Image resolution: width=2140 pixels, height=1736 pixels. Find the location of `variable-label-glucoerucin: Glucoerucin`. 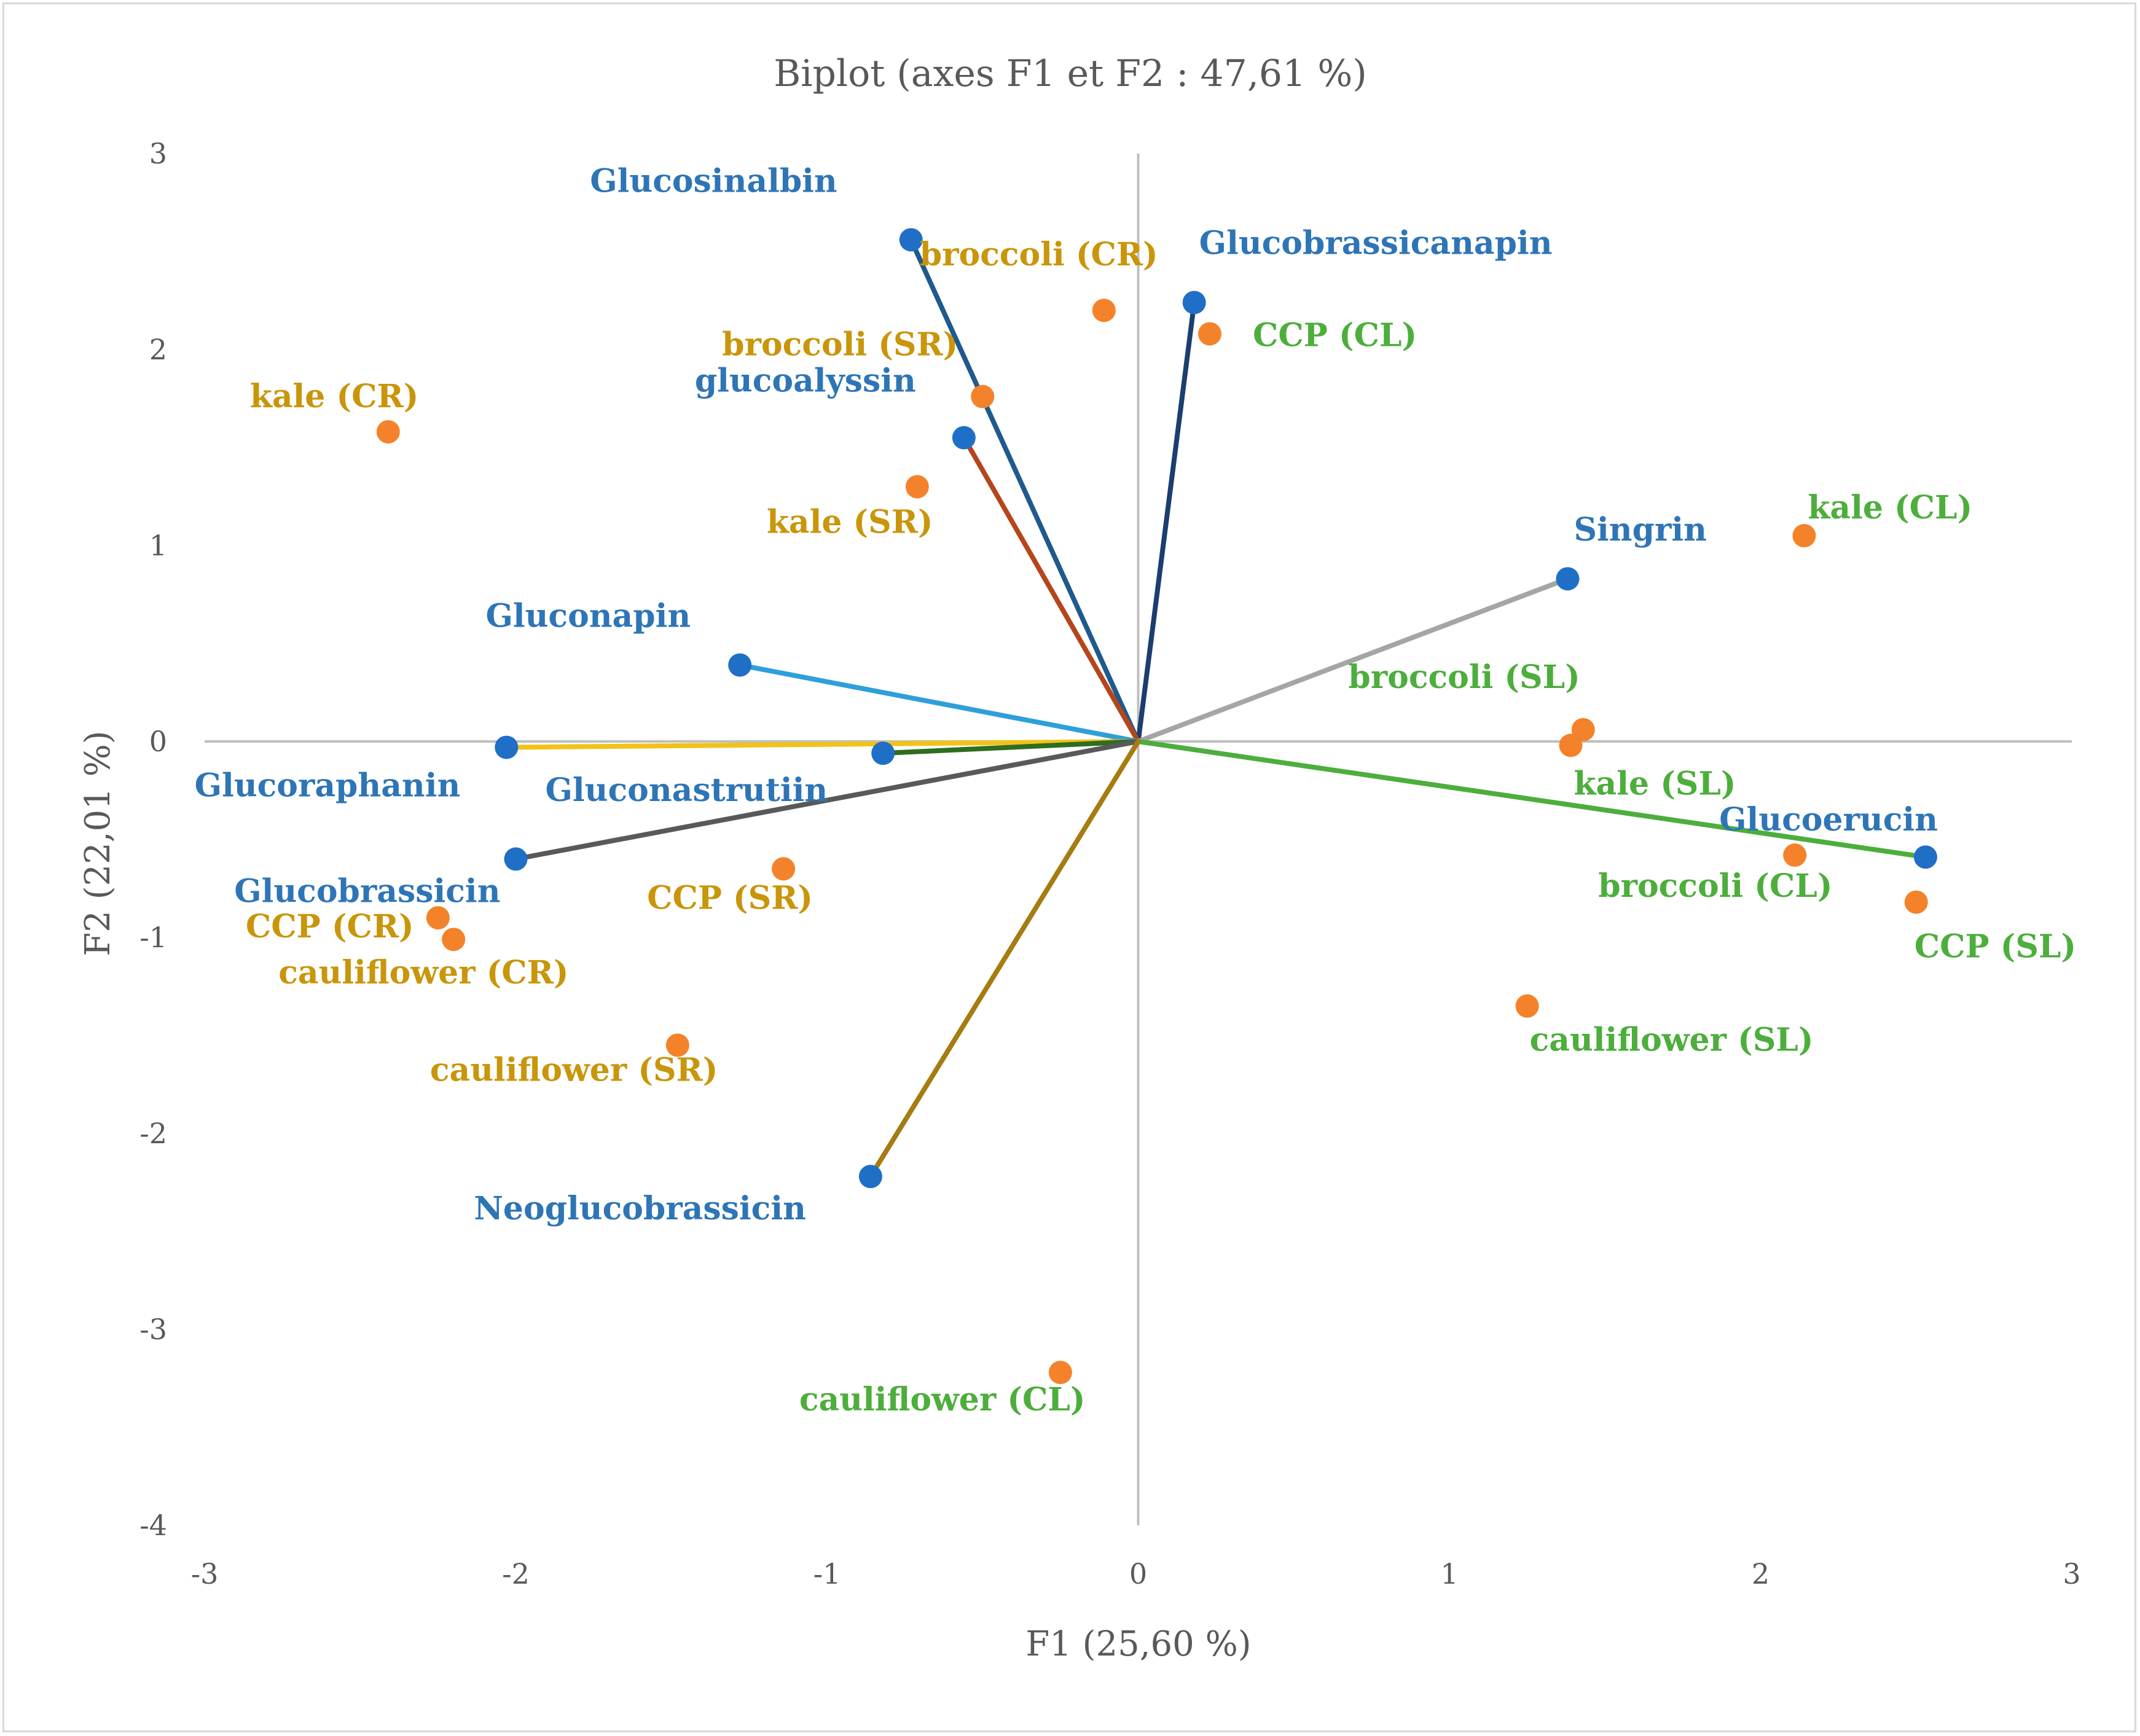

variable-label-glucoerucin: Glucoerucin is located at coordinates (1829, 820).